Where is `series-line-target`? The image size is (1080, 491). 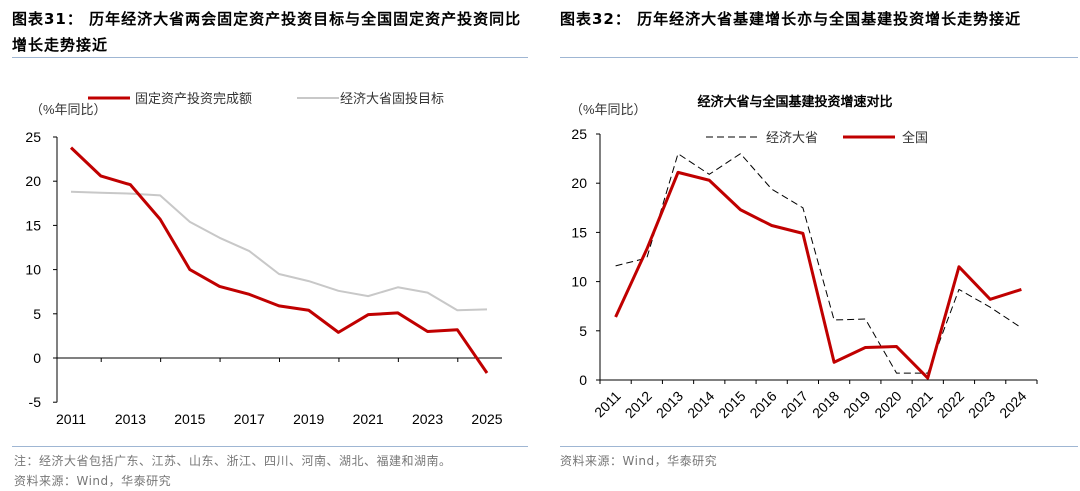
series-line-target is located at coordinates (279, 251).